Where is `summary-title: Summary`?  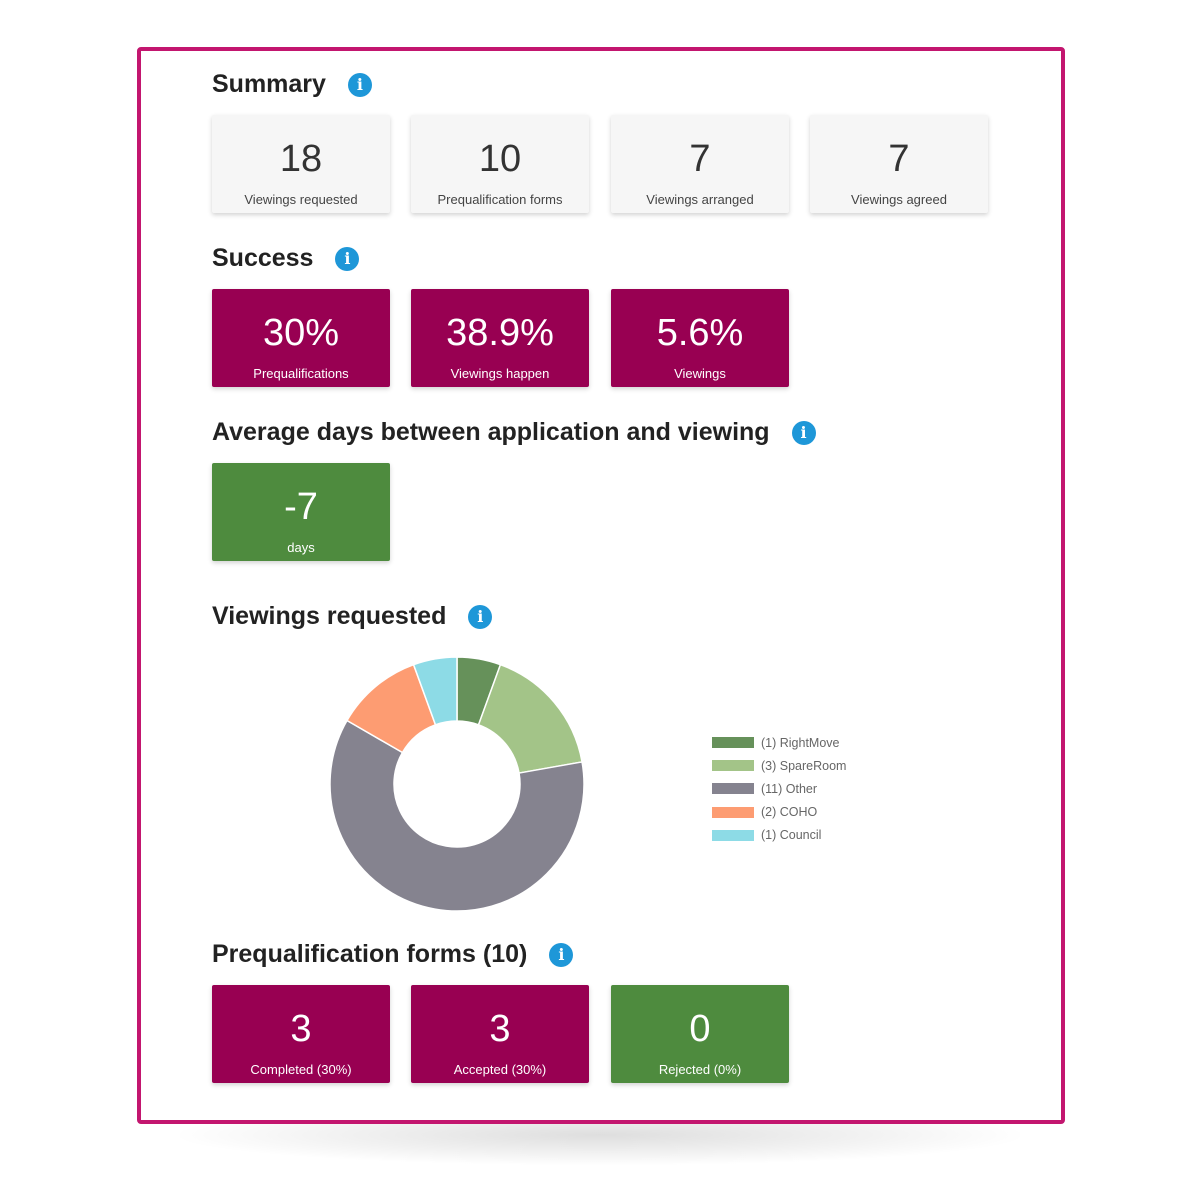
summary-title: Summary is located at coordinates (269, 84).